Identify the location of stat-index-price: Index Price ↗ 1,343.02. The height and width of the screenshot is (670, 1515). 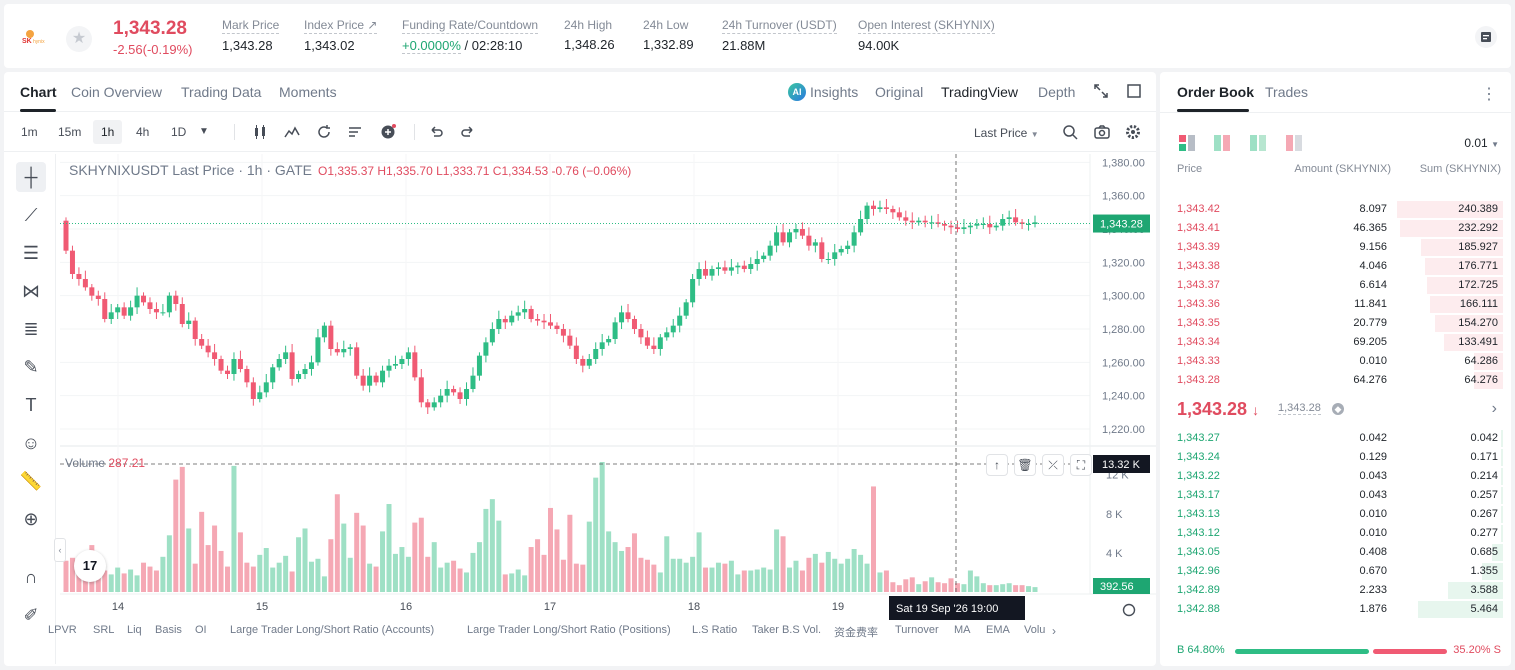
(341, 35).